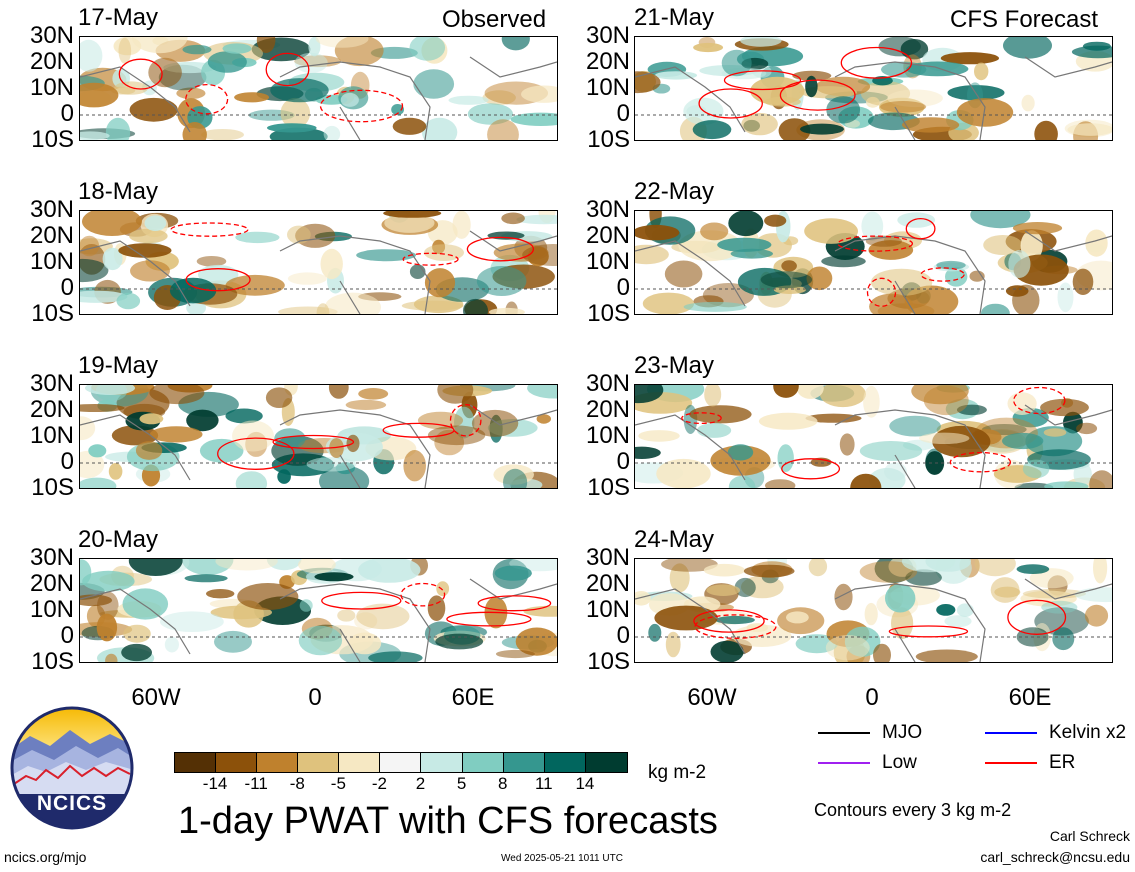 The width and height of the screenshot is (1135, 872). What do you see at coordinates (502, 783) in the screenshot?
I see `colorbar-tick-label: 8` at bounding box center [502, 783].